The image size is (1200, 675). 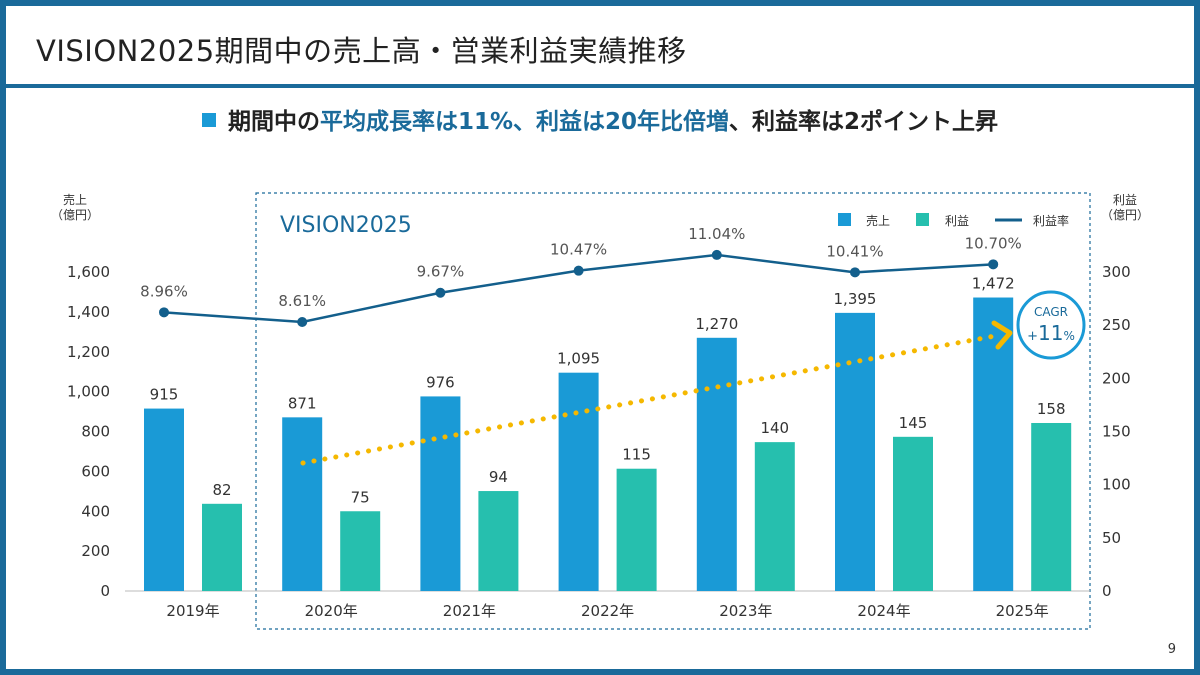 I want to click on profit-data-label: 115, so click(x=636, y=455).